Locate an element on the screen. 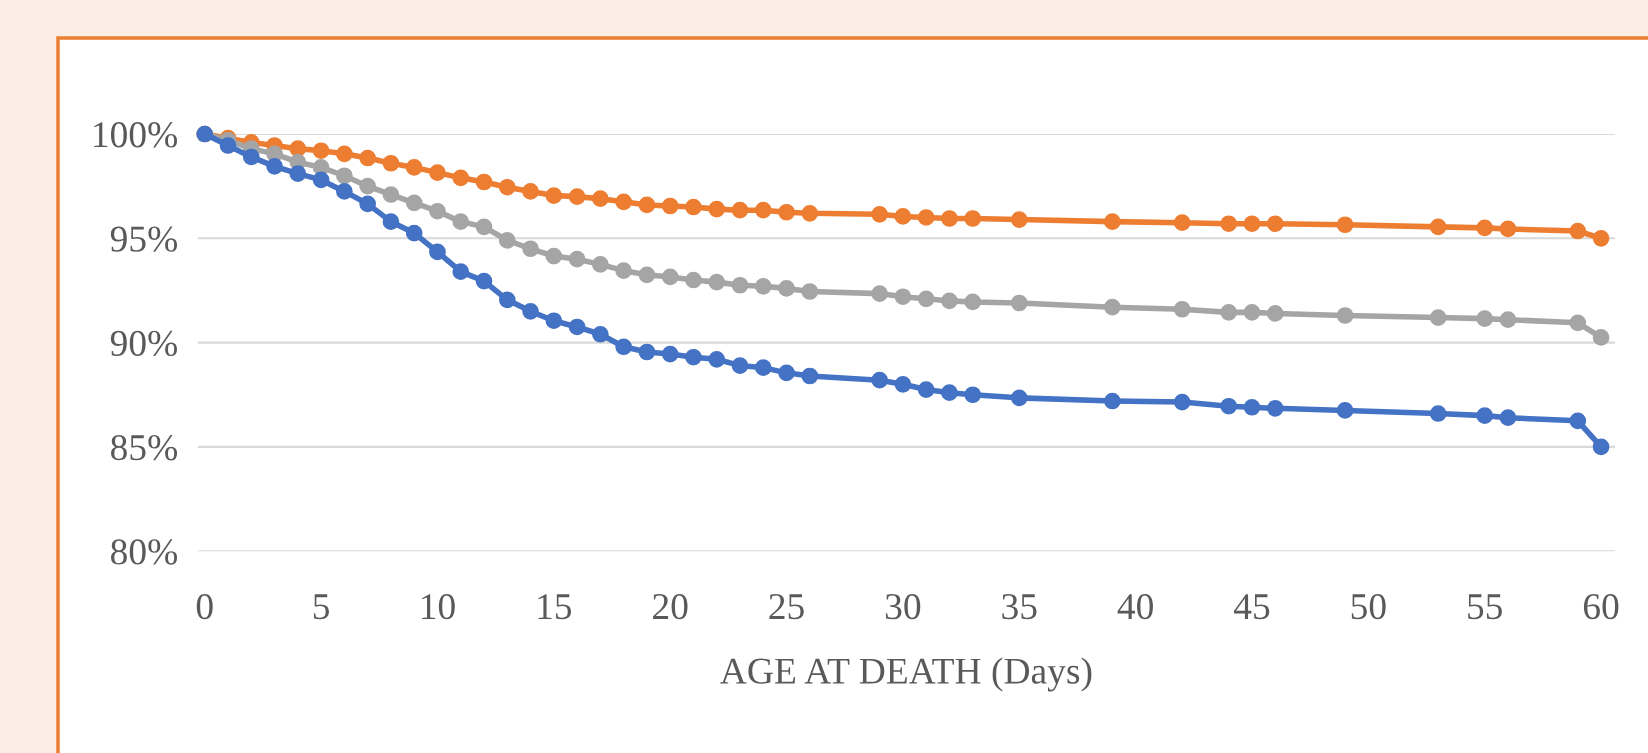  x-tick-label: 0 is located at coordinates (204, 606).